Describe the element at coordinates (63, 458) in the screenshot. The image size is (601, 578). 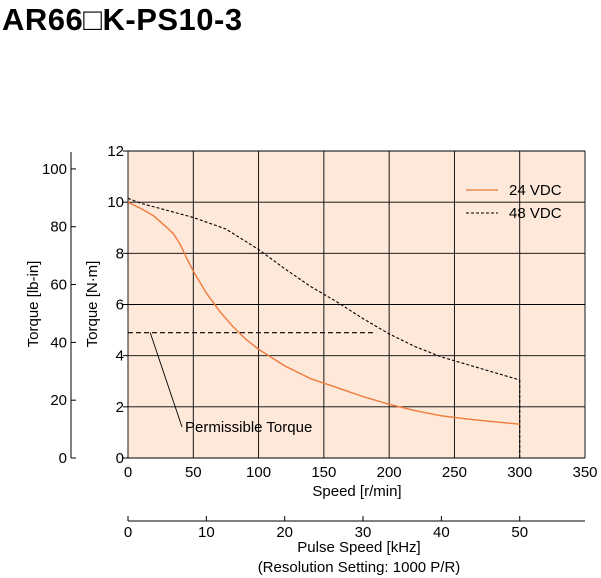
I see `secondary-y-tick-label: 0` at that location.